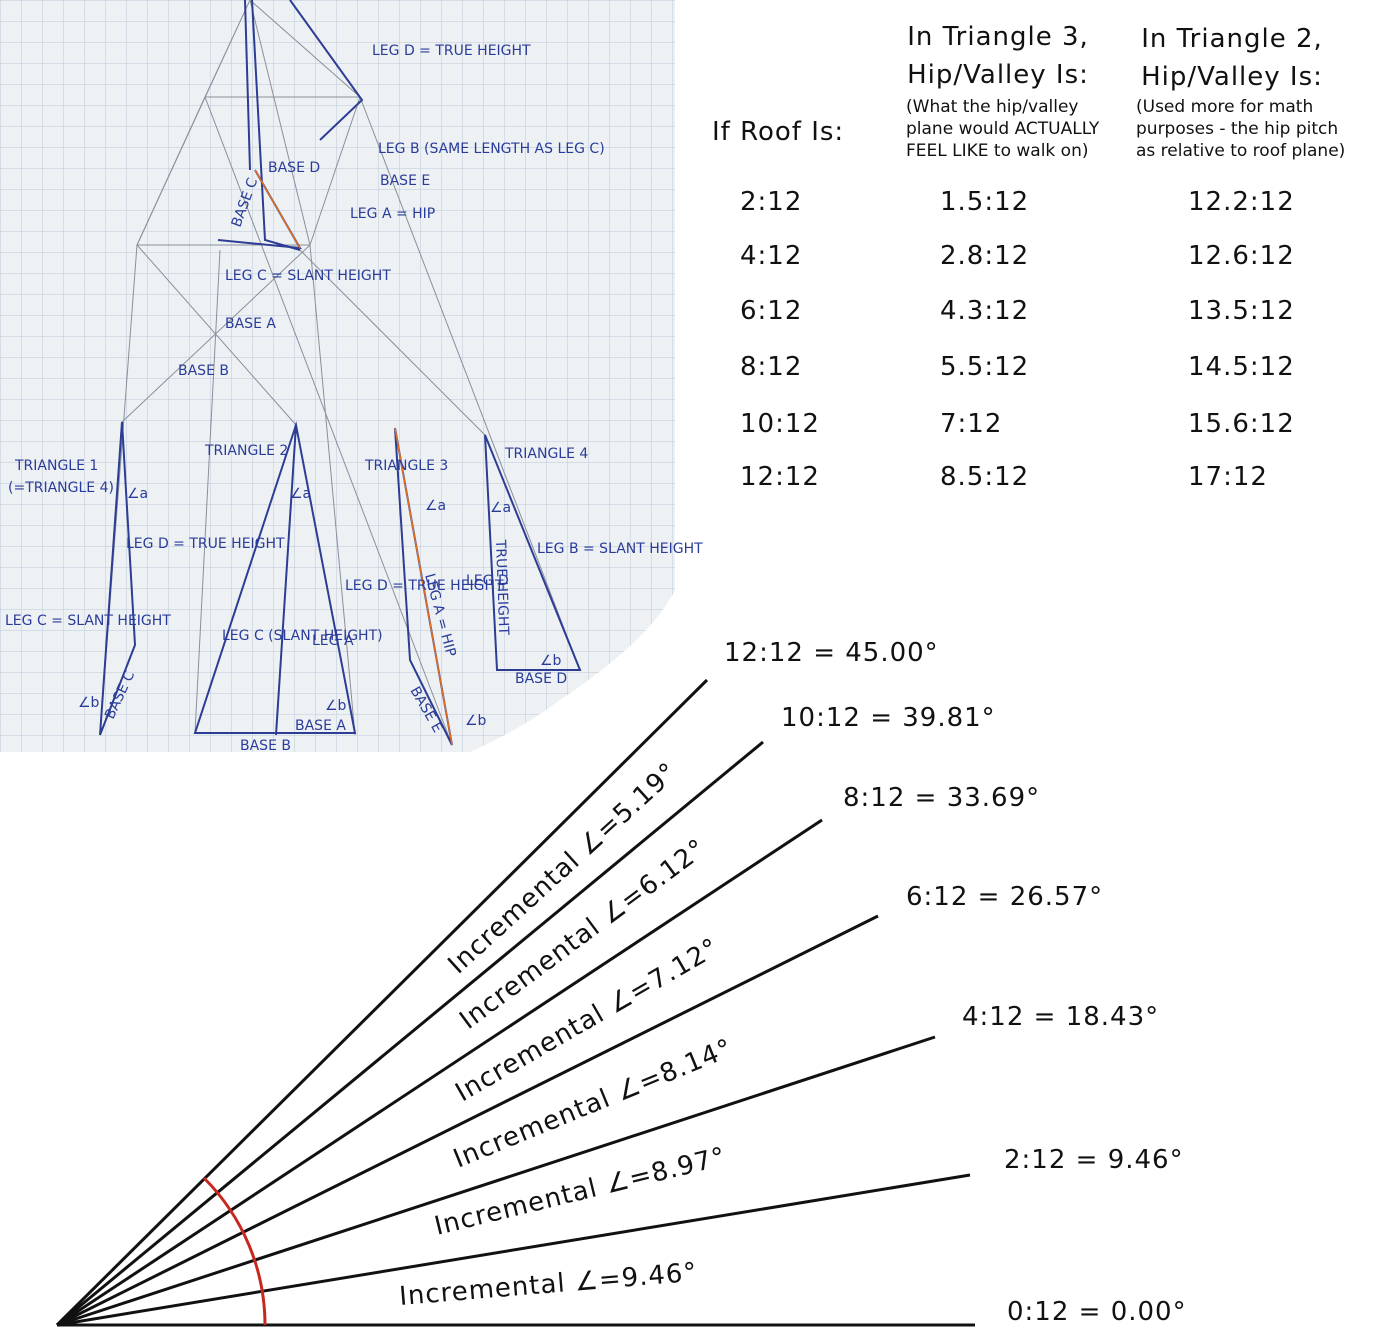 Image resolution: width=1396 pixels, height=1344 pixels. I want to click on angle-label: 2:12 = 9.46°, so click(1094, 1160).